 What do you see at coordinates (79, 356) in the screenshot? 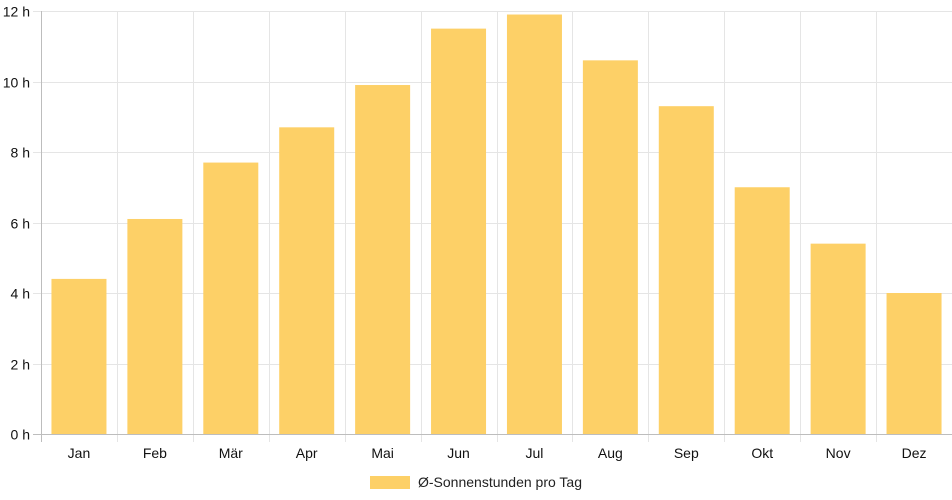
I see `bar-jan` at bounding box center [79, 356].